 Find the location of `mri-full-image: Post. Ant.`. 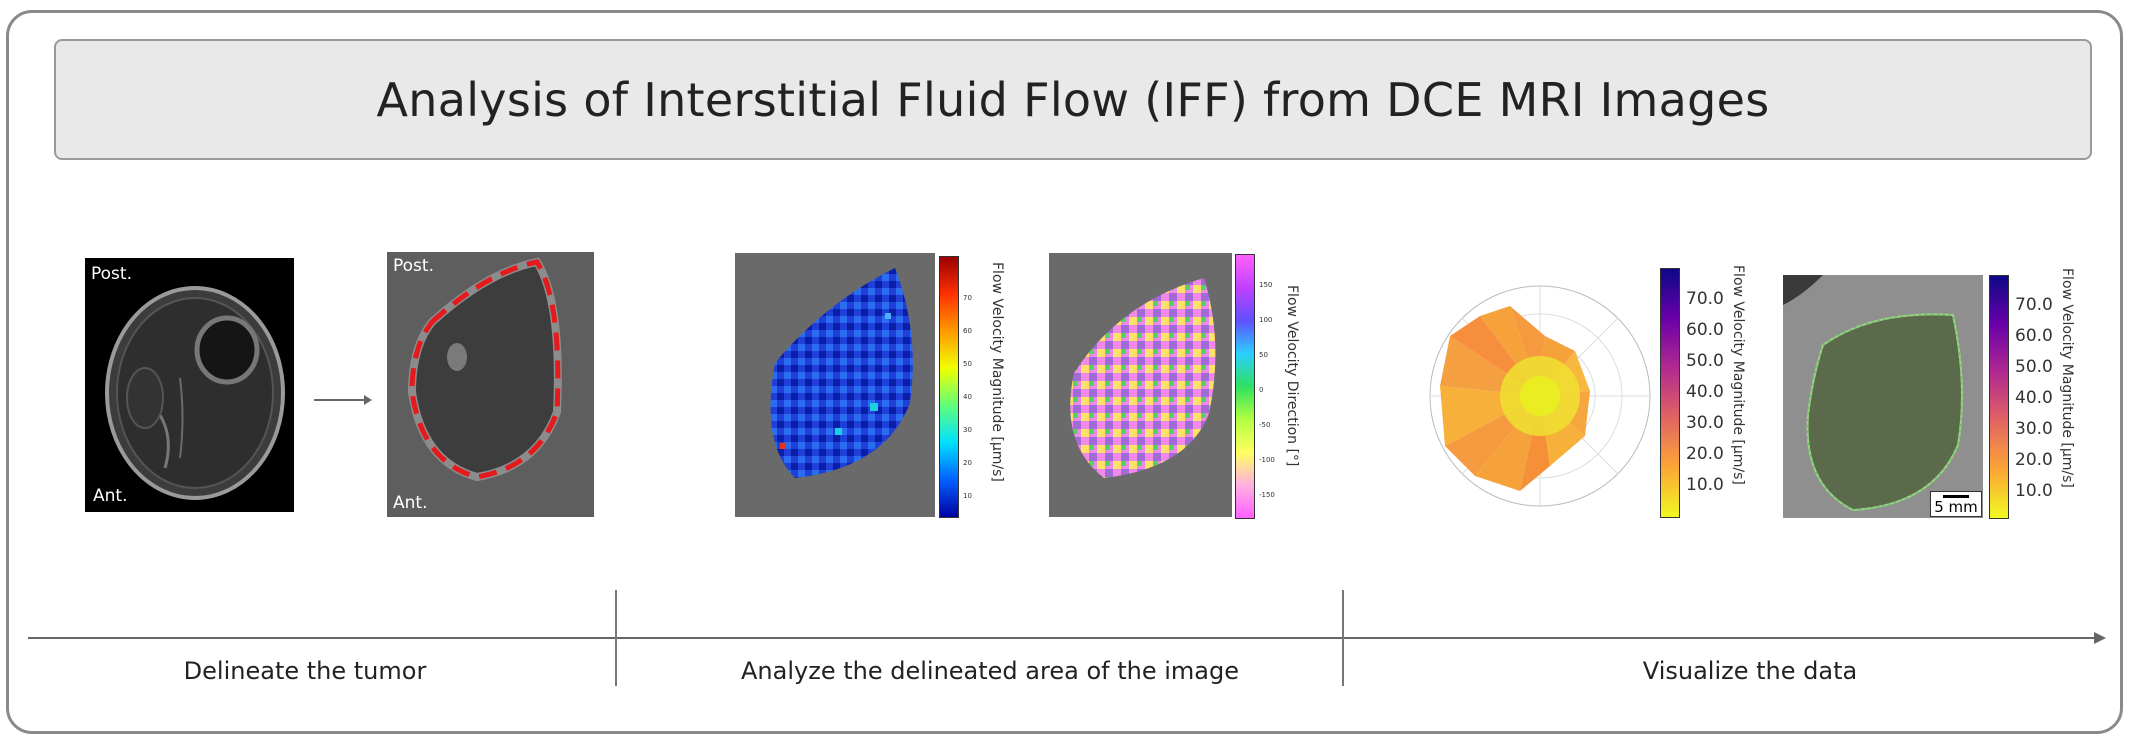

mri-full-image: Post. Ant. is located at coordinates (189, 385).